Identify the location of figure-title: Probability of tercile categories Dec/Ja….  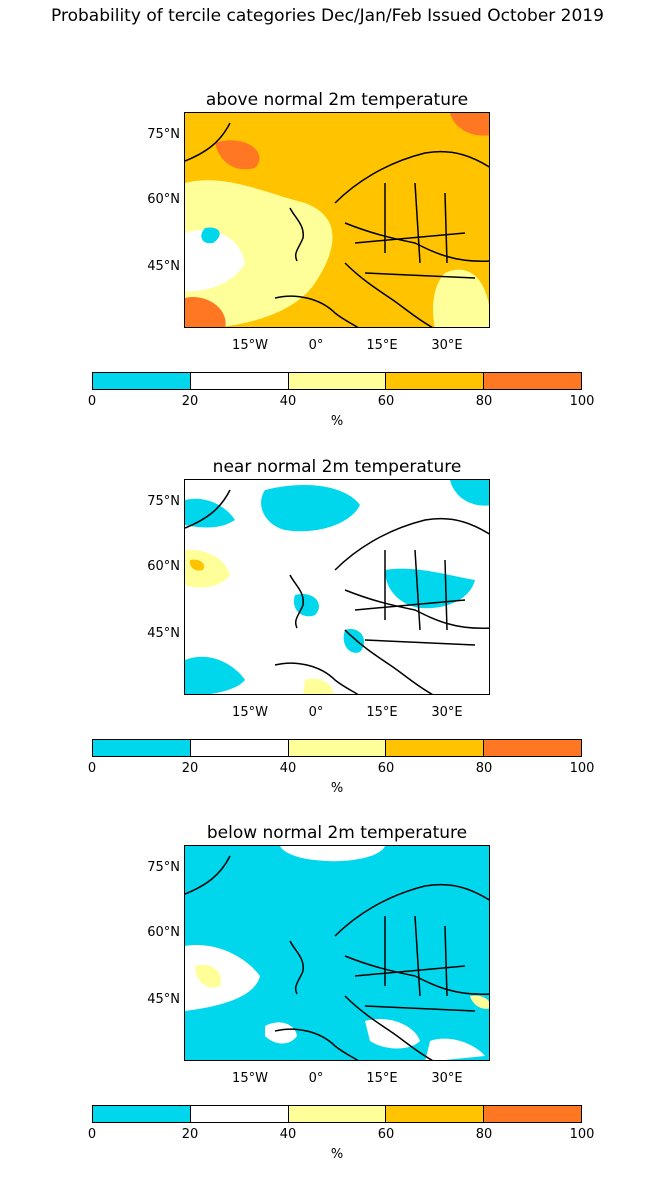
(327, 16).